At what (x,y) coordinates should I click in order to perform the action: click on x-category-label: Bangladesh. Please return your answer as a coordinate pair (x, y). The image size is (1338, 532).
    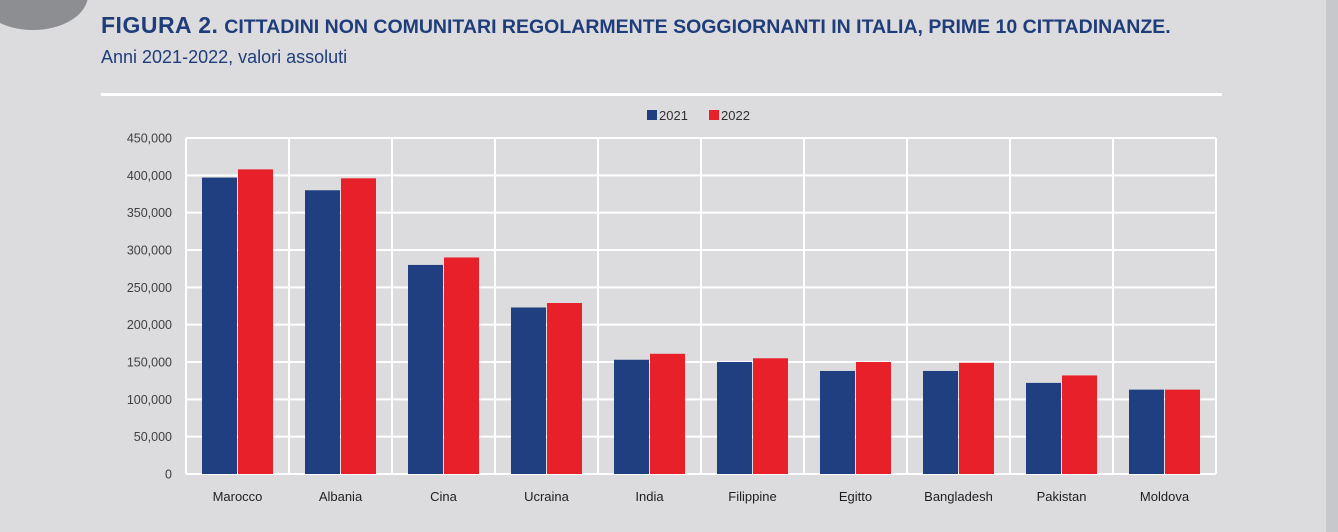
    Looking at the image, I should click on (958, 496).